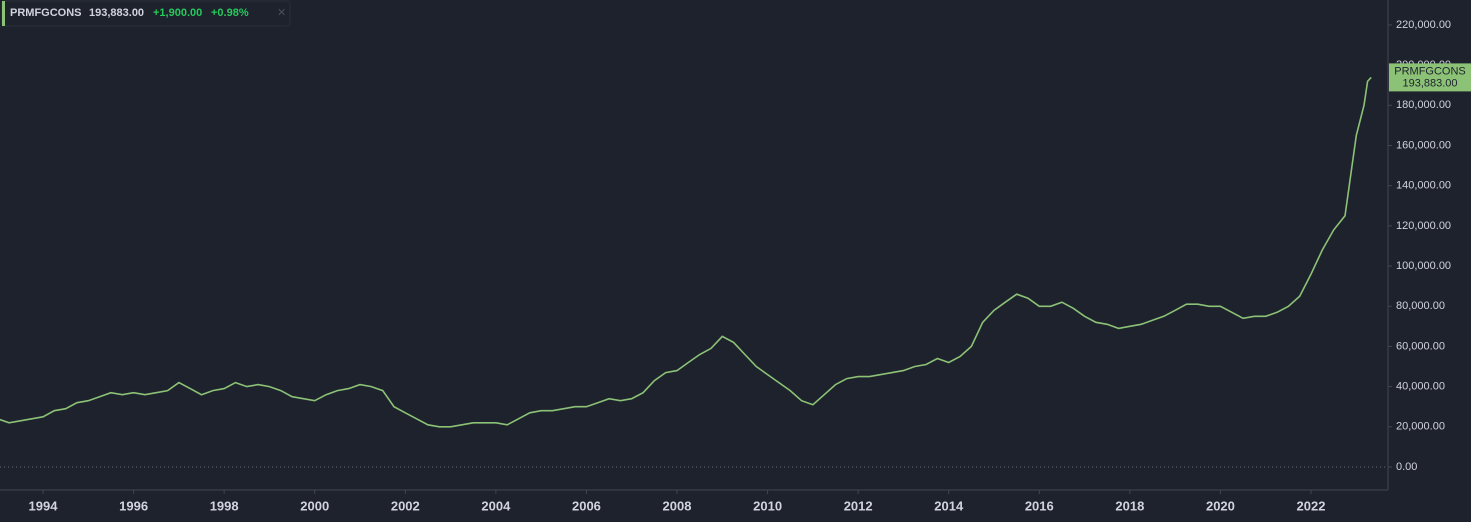 The image size is (1471, 522). I want to click on y-tick-label: 120,000.00, so click(1423, 226).